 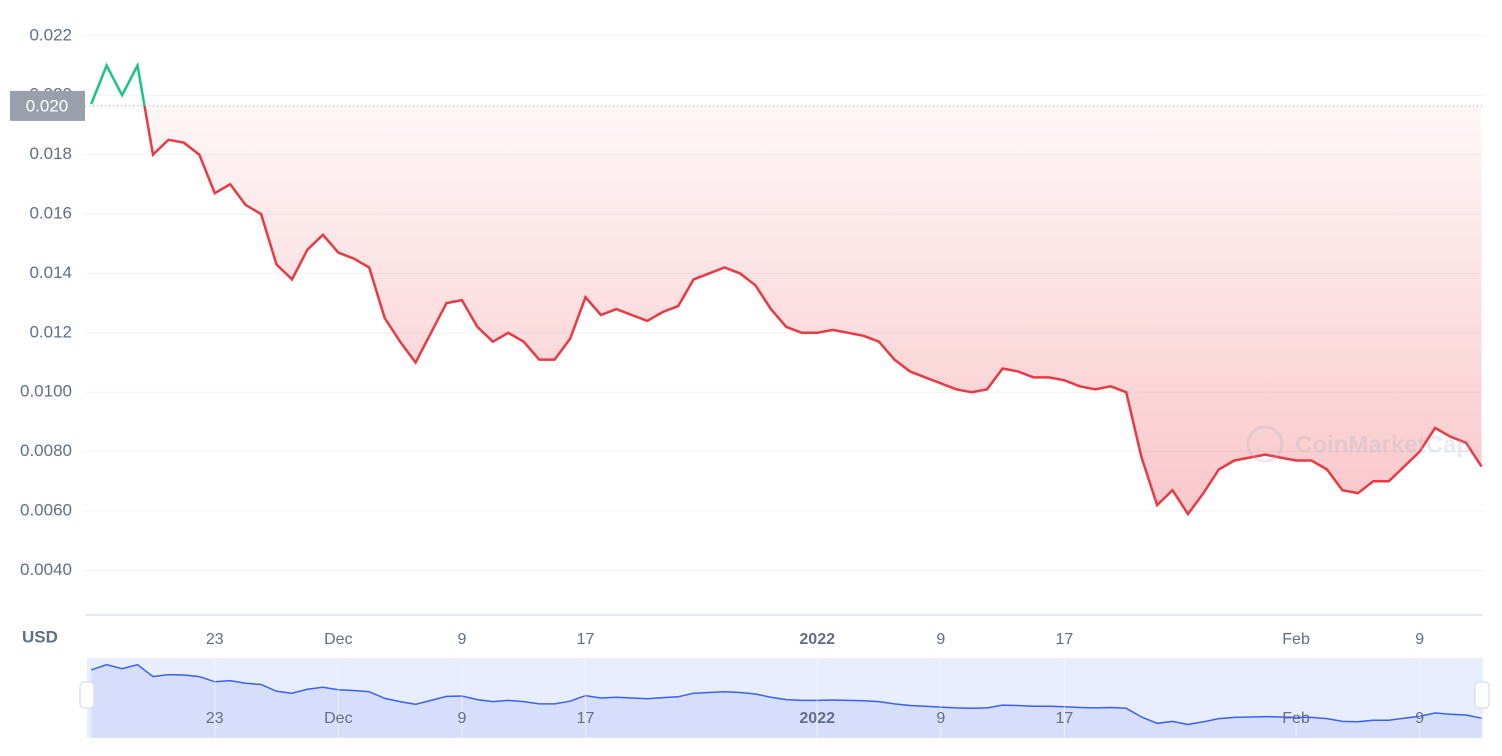 I want to click on navigator: 23 Dec 9 17 2022 9 17 Feb 9, so click(x=784, y=698).